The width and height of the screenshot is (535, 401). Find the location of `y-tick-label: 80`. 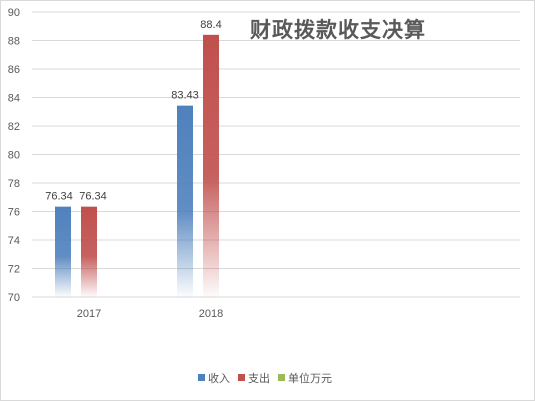

y-tick-label: 80 is located at coordinates (14, 156).